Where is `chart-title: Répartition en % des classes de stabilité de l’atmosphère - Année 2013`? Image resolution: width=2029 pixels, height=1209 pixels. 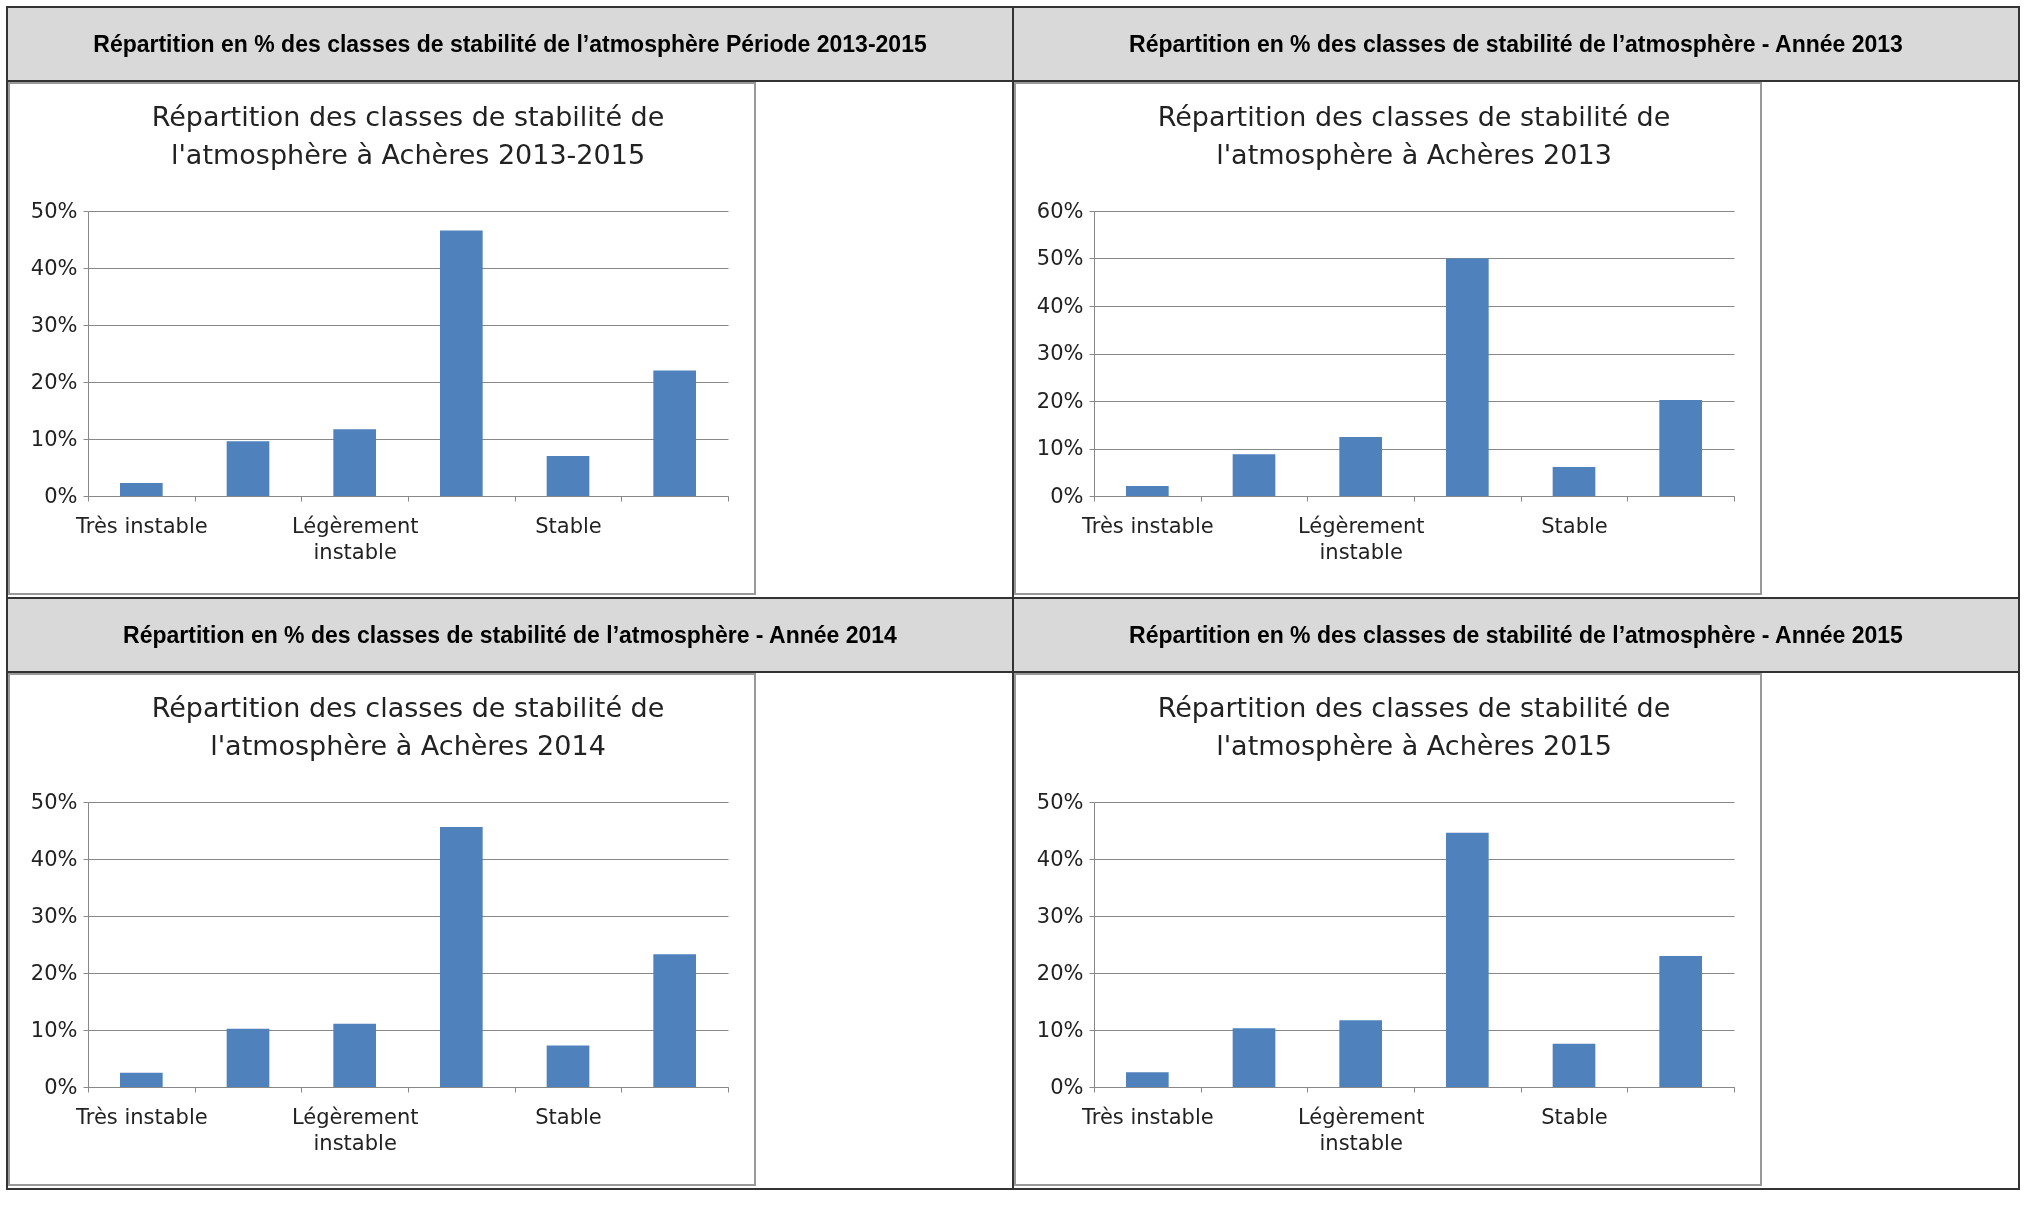 chart-title: Répartition en % des classes de stabilité de l’atmosphère - Année 2013 is located at coordinates (1516, 45).